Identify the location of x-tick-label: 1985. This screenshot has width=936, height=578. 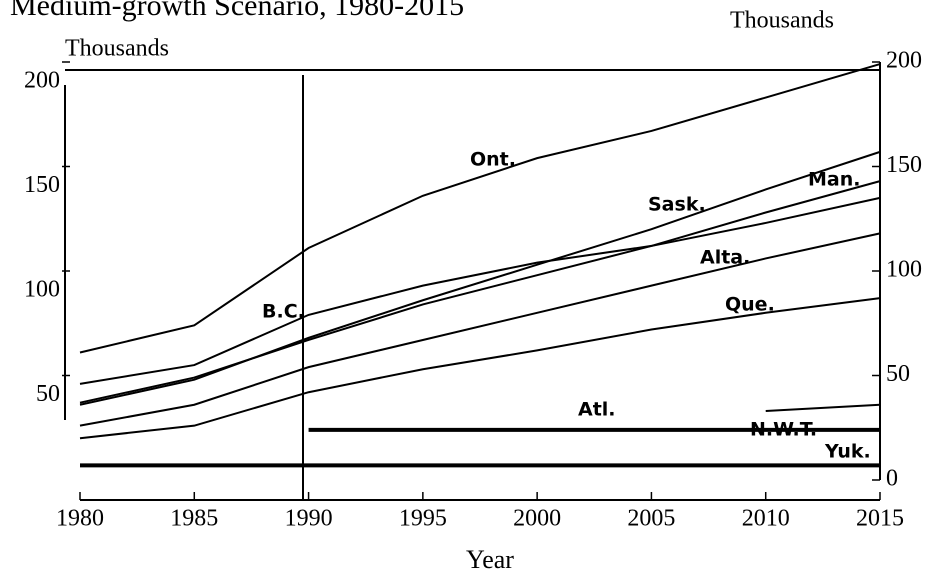
(194, 519).